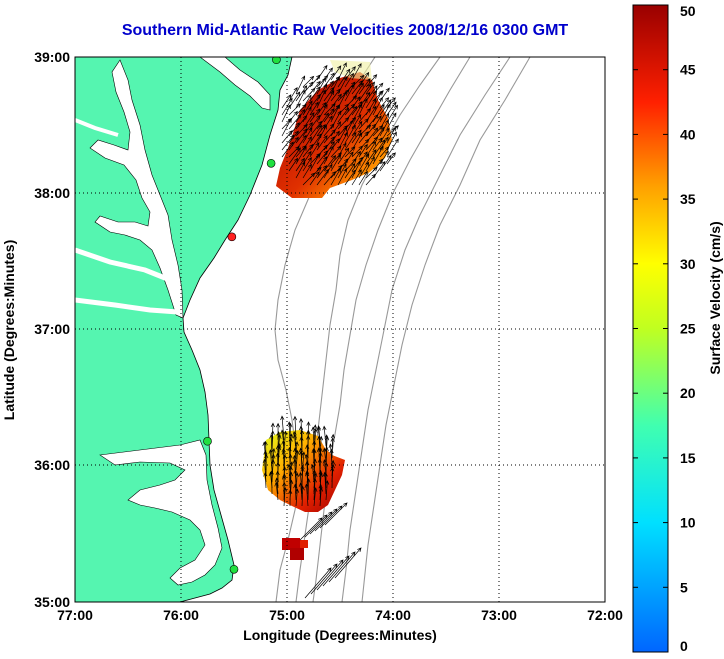  What do you see at coordinates (340, 635) in the screenshot?
I see `x-axis-label: Longitude (Degrees:Minutes)` at bounding box center [340, 635].